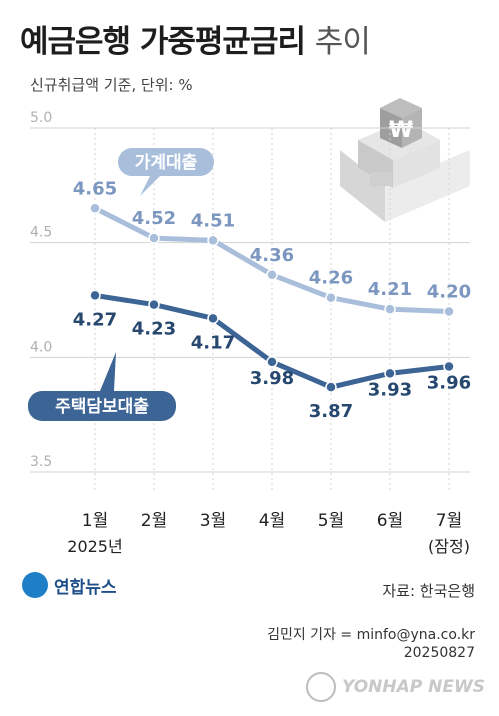 The image size is (499, 716). What do you see at coordinates (371, 635) in the screenshot?
I see `credit-reporter: 김민지 기자 = minfo@yna.co.kr` at bounding box center [371, 635].